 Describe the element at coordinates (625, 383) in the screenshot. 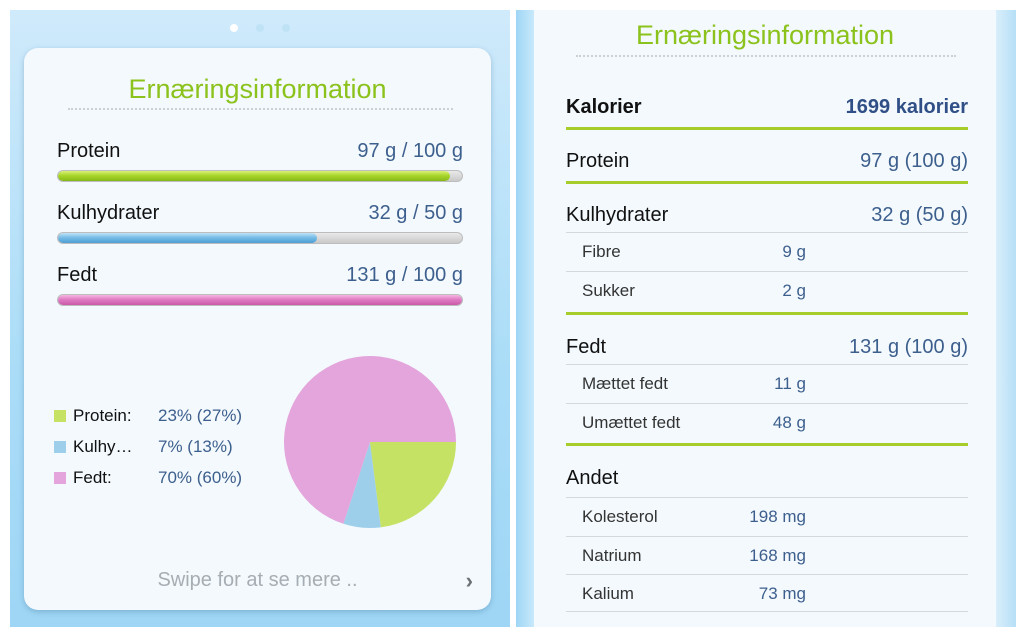

I see `sub-label: Mættet fedt` at that location.